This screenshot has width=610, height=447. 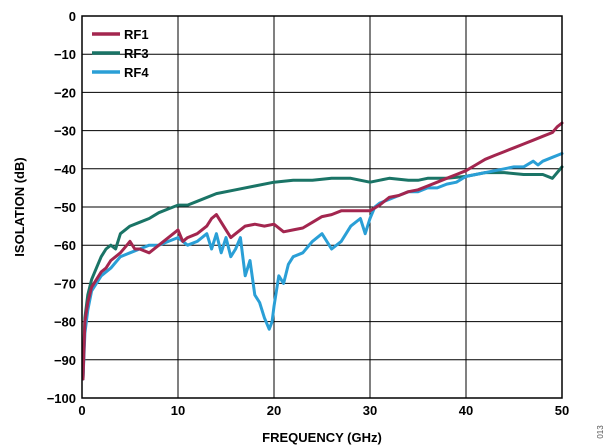 What do you see at coordinates (65, 283) in the screenshot?
I see `y-tick-label: −70` at bounding box center [65, 283].